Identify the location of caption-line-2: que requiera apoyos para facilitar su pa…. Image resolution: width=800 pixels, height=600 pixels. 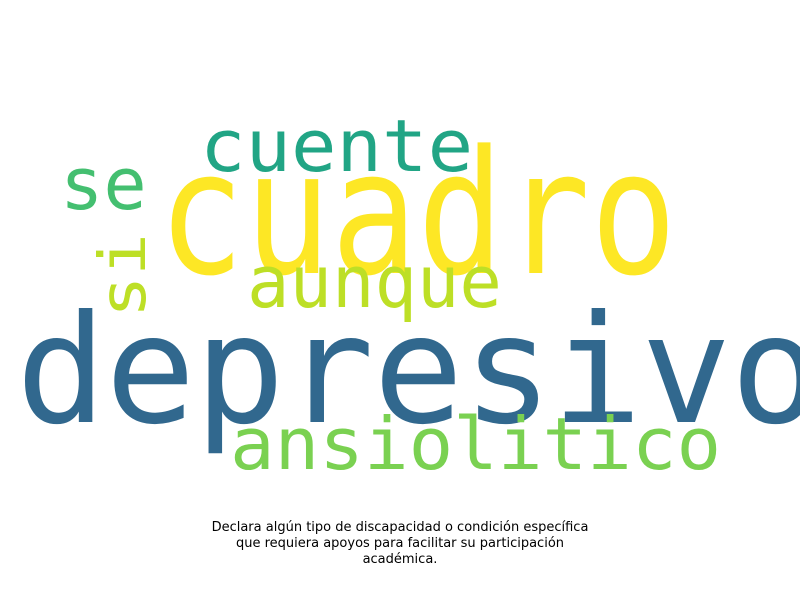
(400, 543).